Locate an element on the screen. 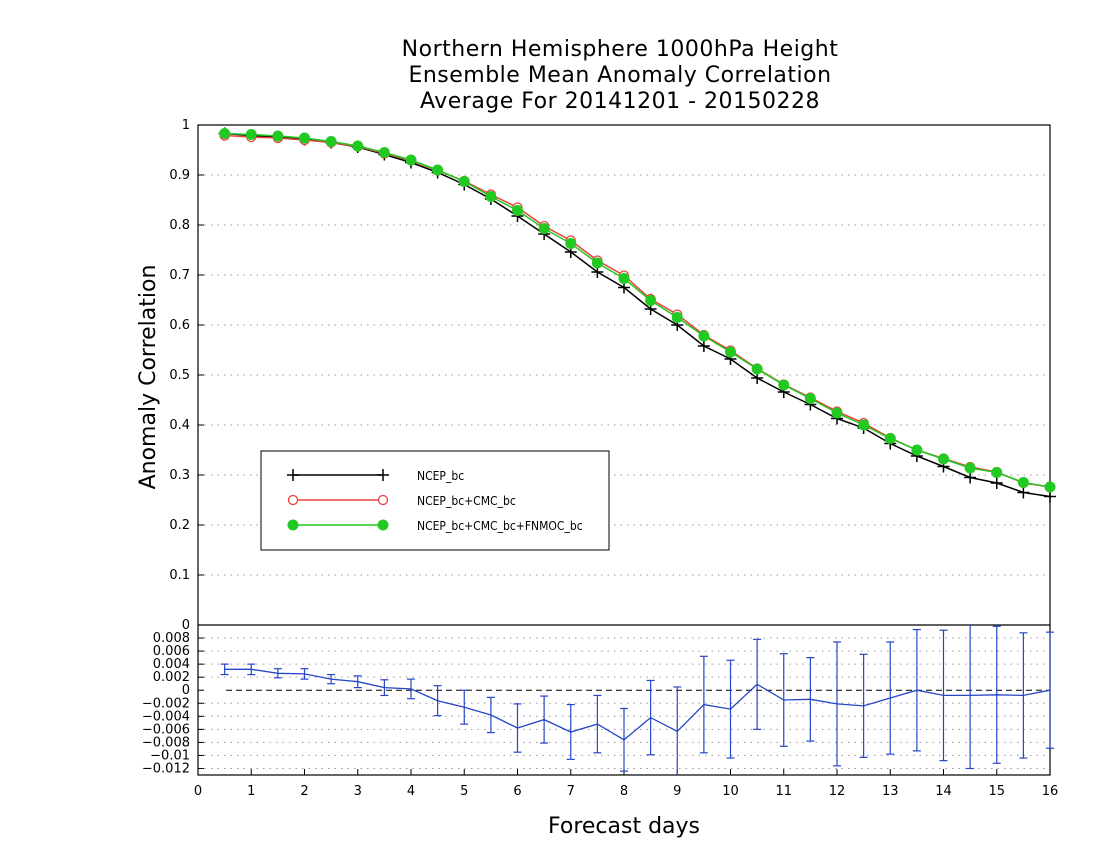 The image size is (1100, 850). error-bar is located at coordinates (970, 697).